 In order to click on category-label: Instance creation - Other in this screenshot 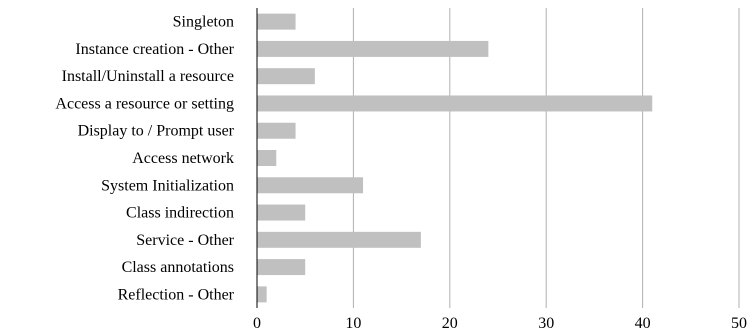, I will do `click(154, 49)`.